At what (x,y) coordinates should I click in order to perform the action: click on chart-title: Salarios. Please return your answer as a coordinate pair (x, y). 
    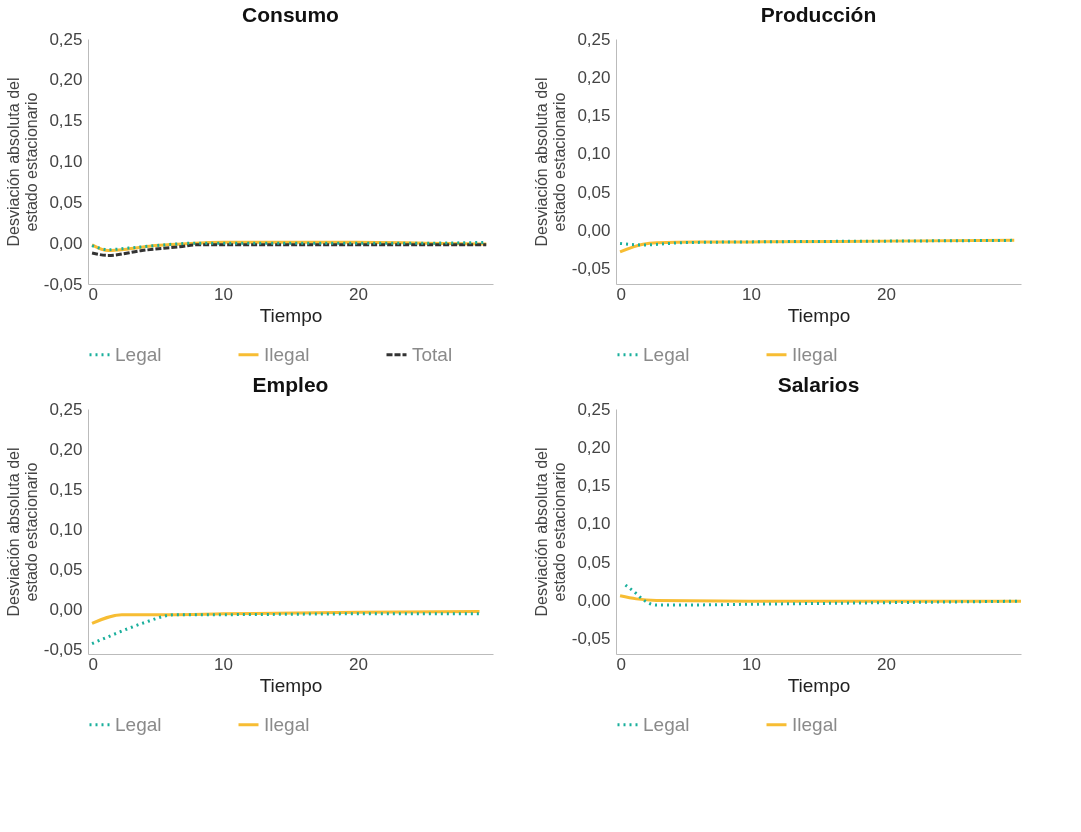
    Looking at the image, I should click on (818, 384).